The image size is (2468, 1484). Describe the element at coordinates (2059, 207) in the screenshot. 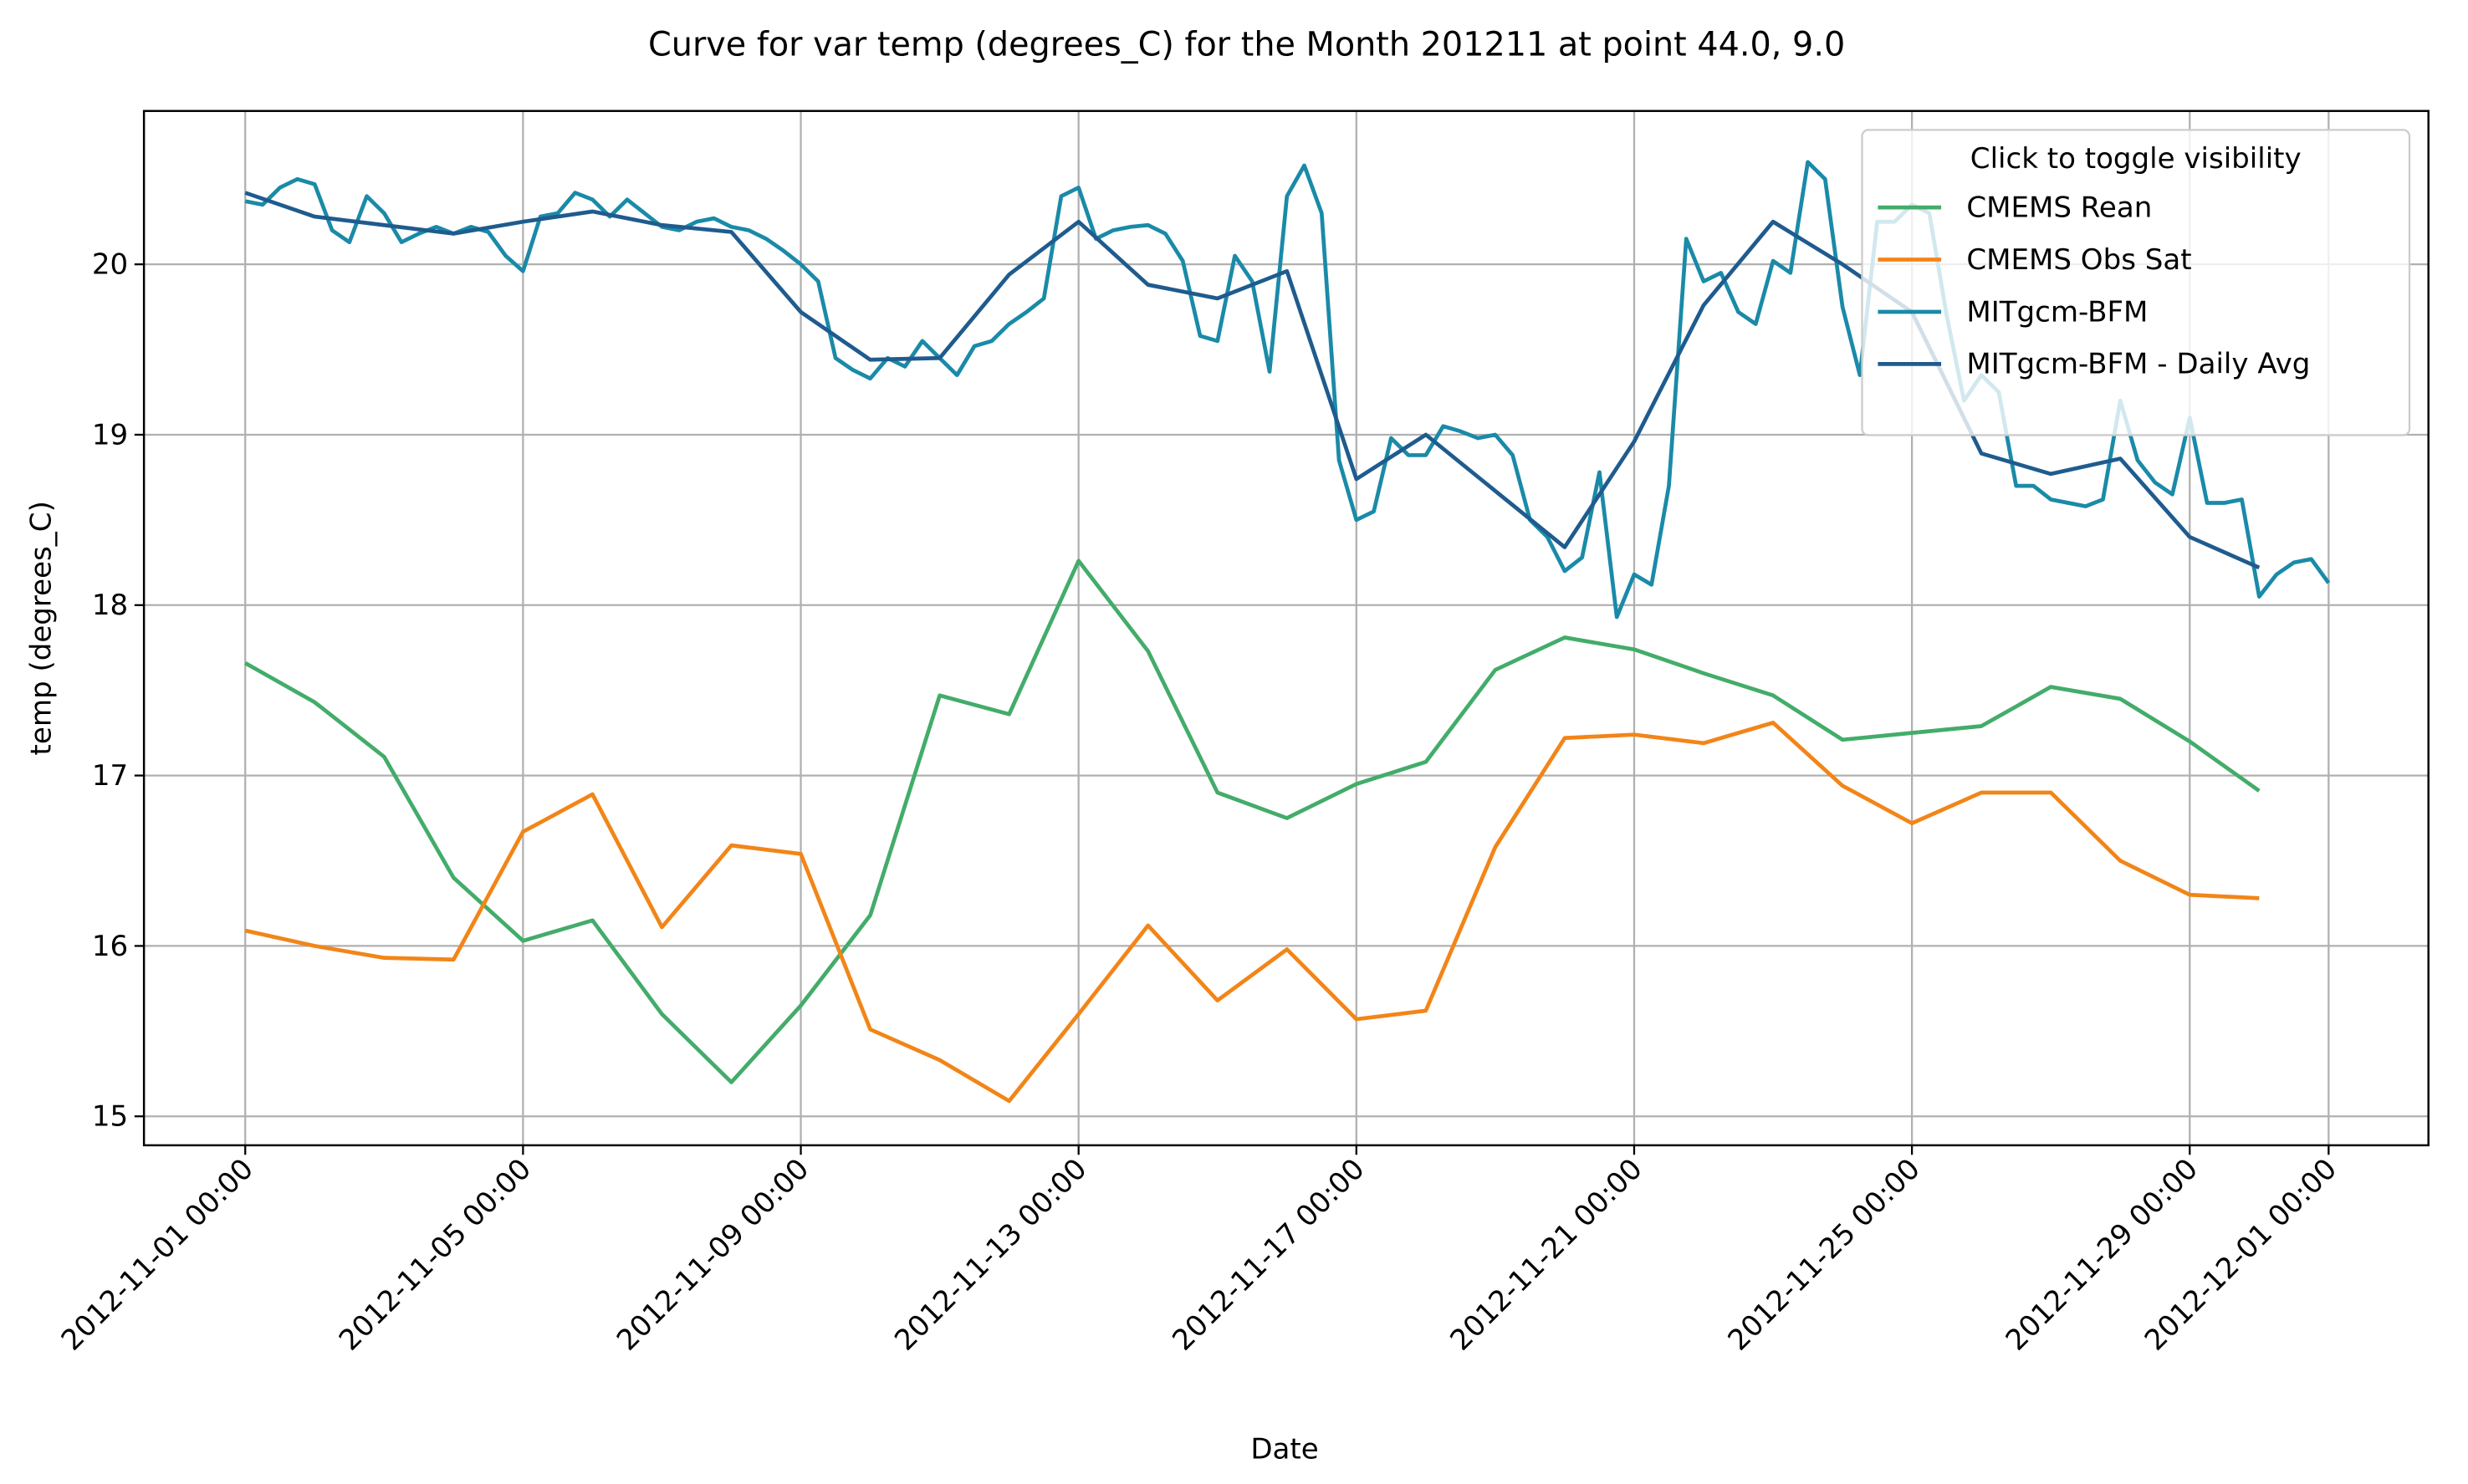

I see `legend-label: CMEMS Rean` at that location.